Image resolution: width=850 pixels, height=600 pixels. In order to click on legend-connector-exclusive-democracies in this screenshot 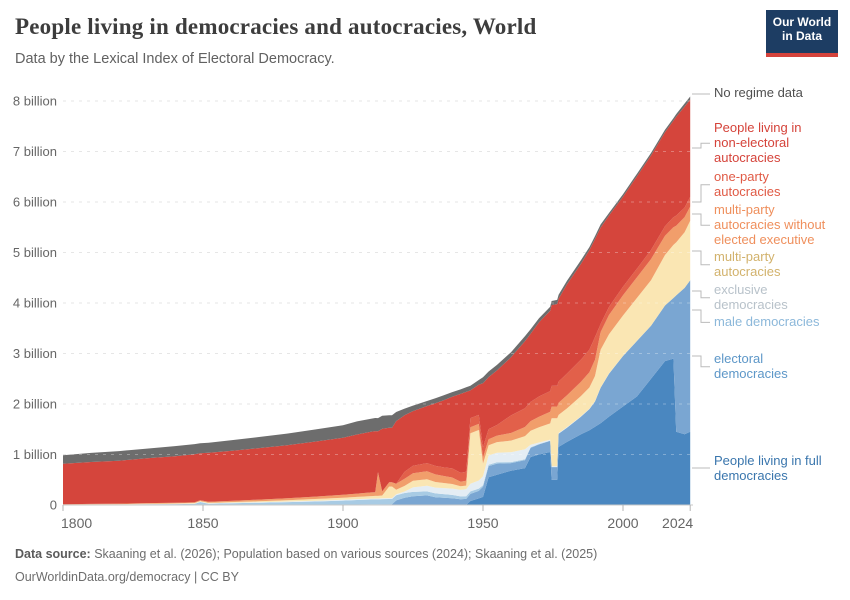, I will do `click(701, 294)`.